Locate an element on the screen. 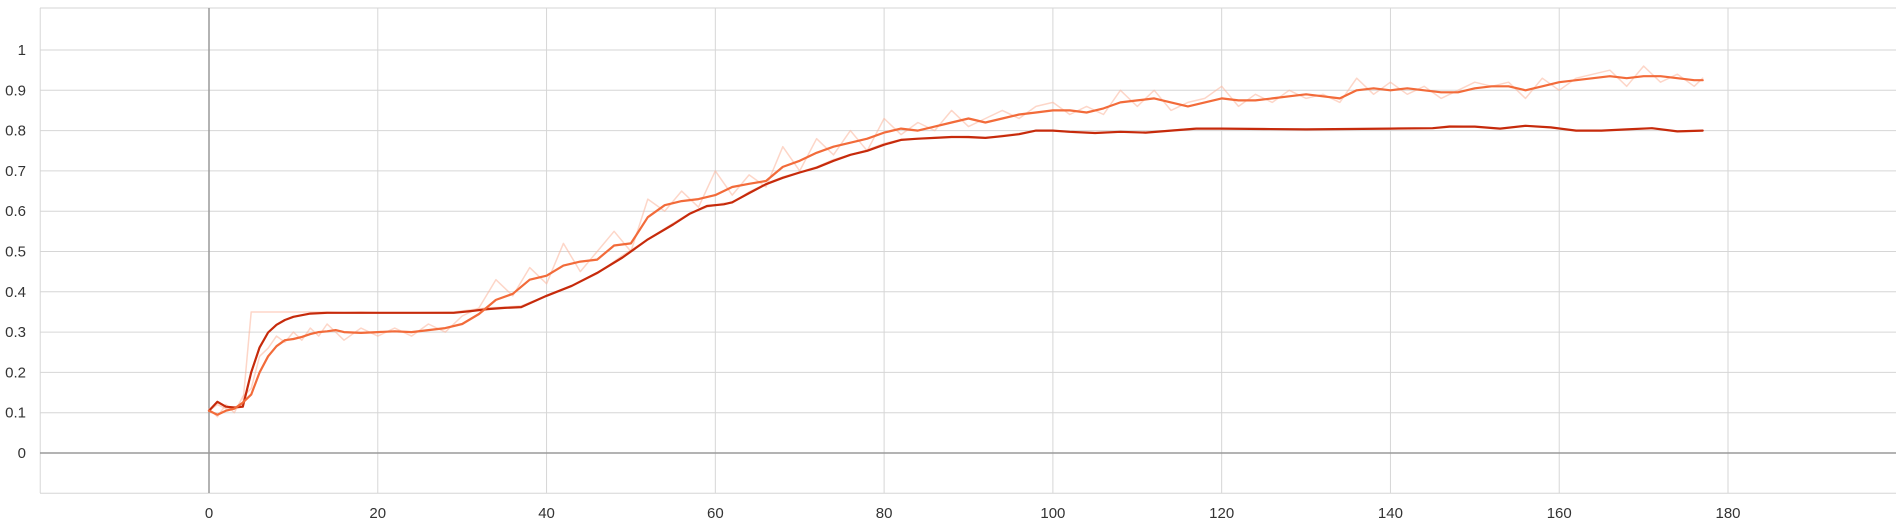 This screenshot has height=525, width=1896. y-tick-label: 0.1 is located at coordinates (15, 413).